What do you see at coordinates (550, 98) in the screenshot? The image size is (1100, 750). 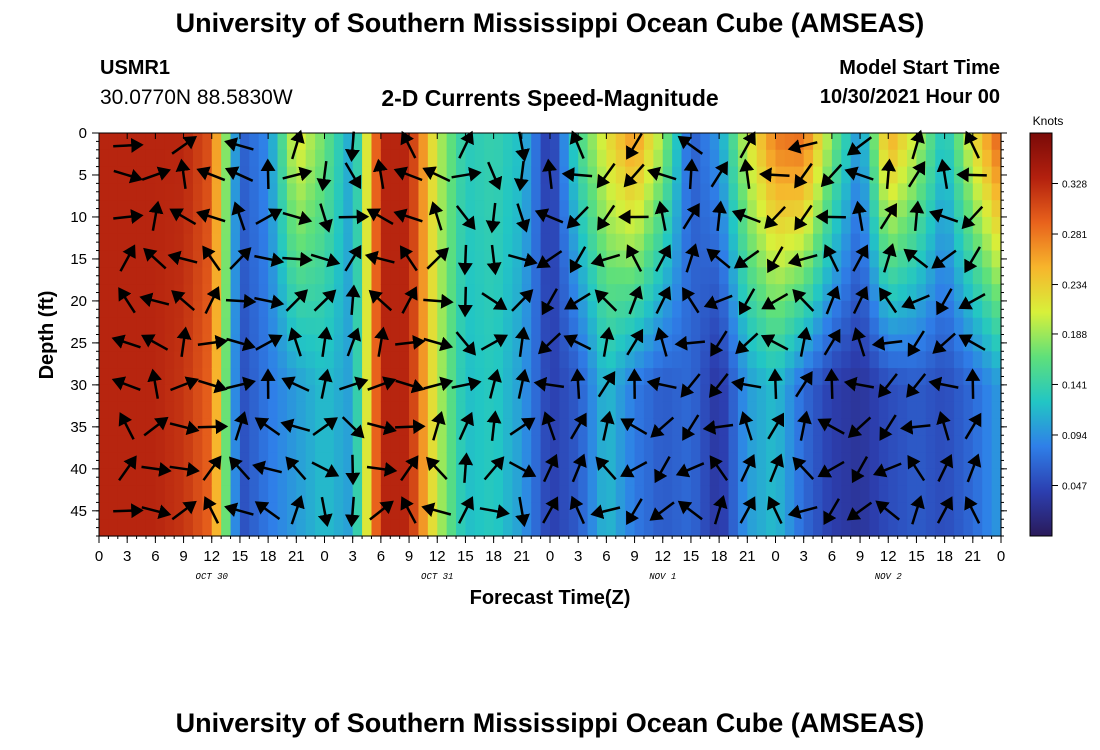 I see `chart-subtitle: 2-D Currents Speed-Magnitude` at bounding box center [550, 98].